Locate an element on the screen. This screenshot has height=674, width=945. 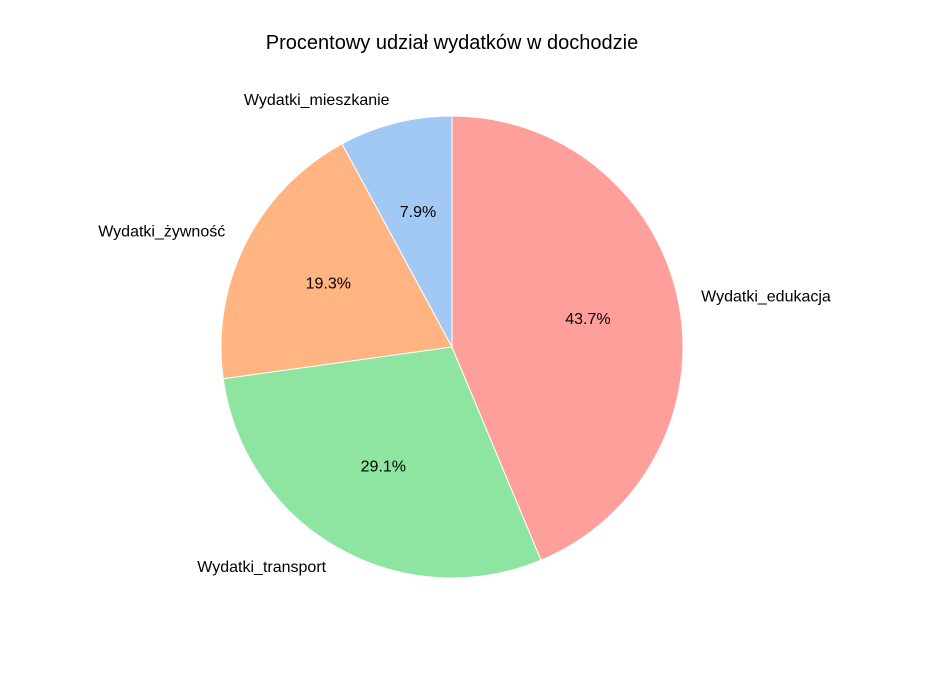
slice-label-wydatki-mieszkanie: Wydatki_mieszkanie is located at coordinates (317, 100).